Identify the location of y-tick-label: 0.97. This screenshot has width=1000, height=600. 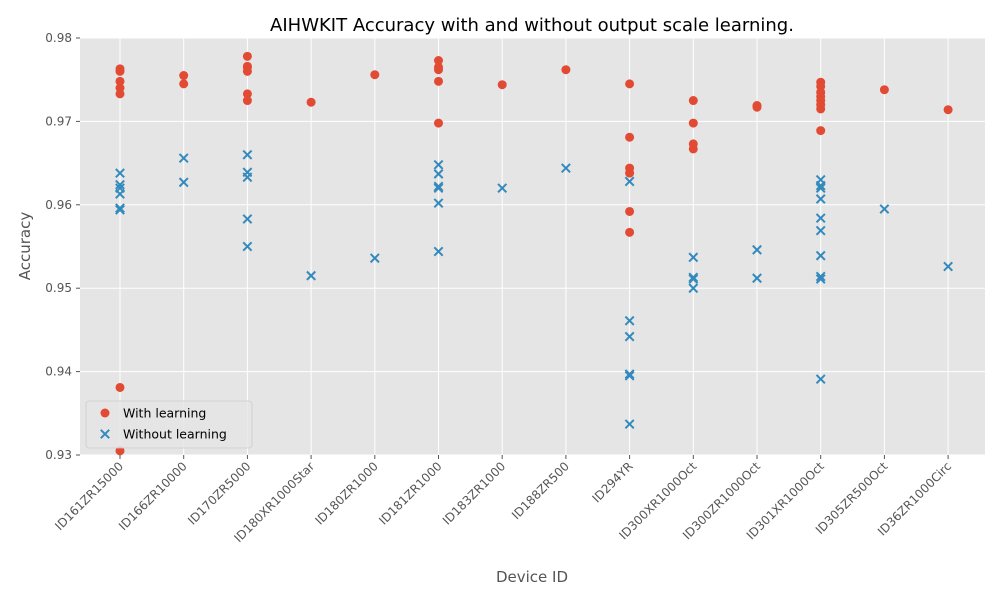
(58, 121).